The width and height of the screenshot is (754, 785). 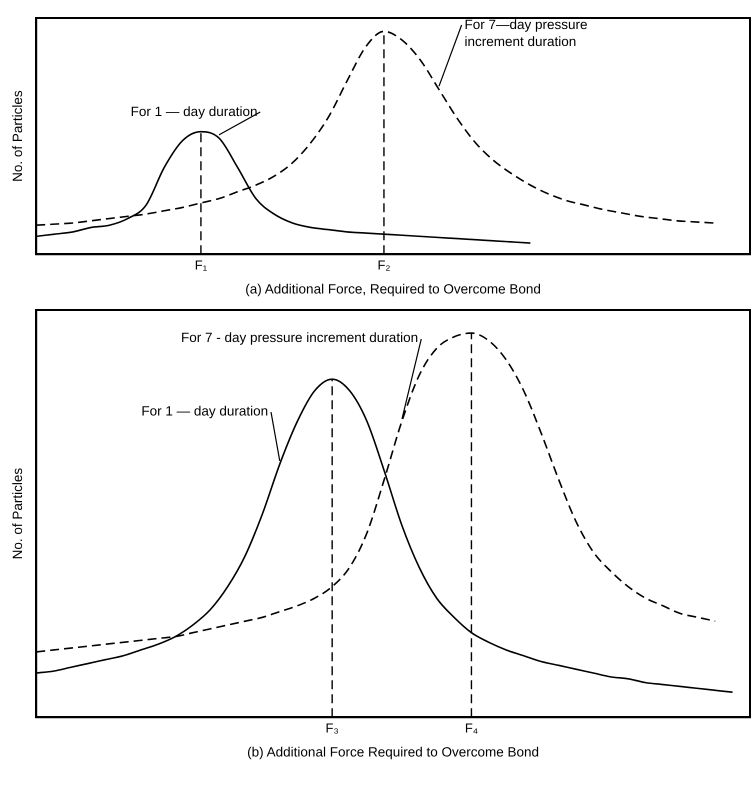 What do you see at coordinates (393, 289) in the screenshot?
I see `x-axis-title: (a) Additional Force, Required to Overcome Bond` at bounding box center [393, 289].